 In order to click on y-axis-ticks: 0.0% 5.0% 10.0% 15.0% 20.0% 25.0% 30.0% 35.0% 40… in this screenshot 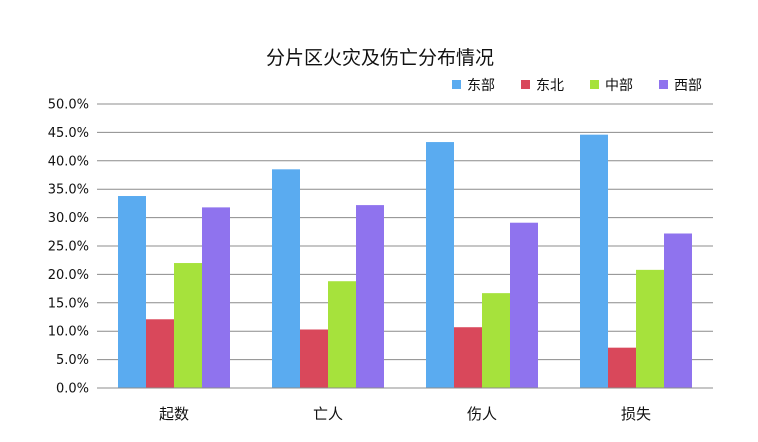, I will do `click(68, 247)`.